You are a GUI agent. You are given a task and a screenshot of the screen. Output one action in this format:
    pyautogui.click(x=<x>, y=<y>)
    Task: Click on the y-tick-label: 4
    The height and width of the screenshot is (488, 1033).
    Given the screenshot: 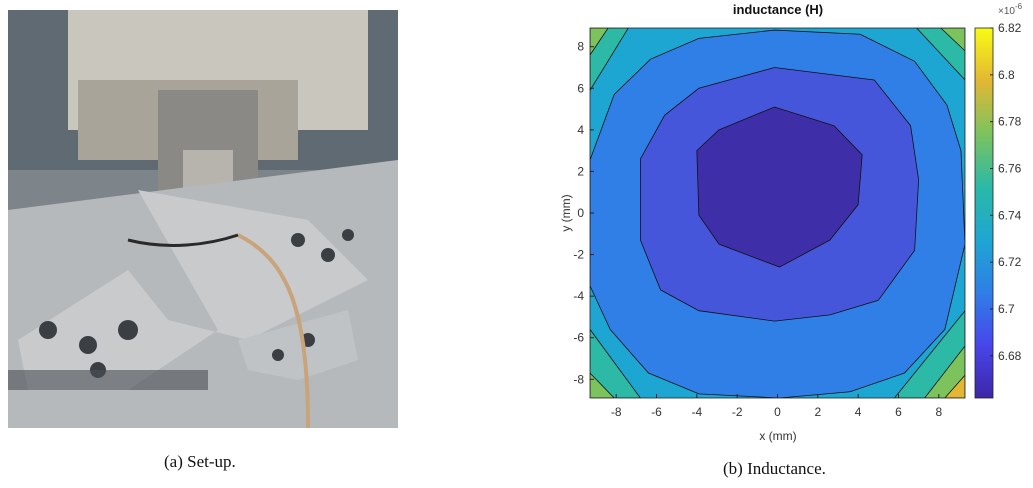 What is the action you would take?
    pyautogui.click(x=580, y=130)
    